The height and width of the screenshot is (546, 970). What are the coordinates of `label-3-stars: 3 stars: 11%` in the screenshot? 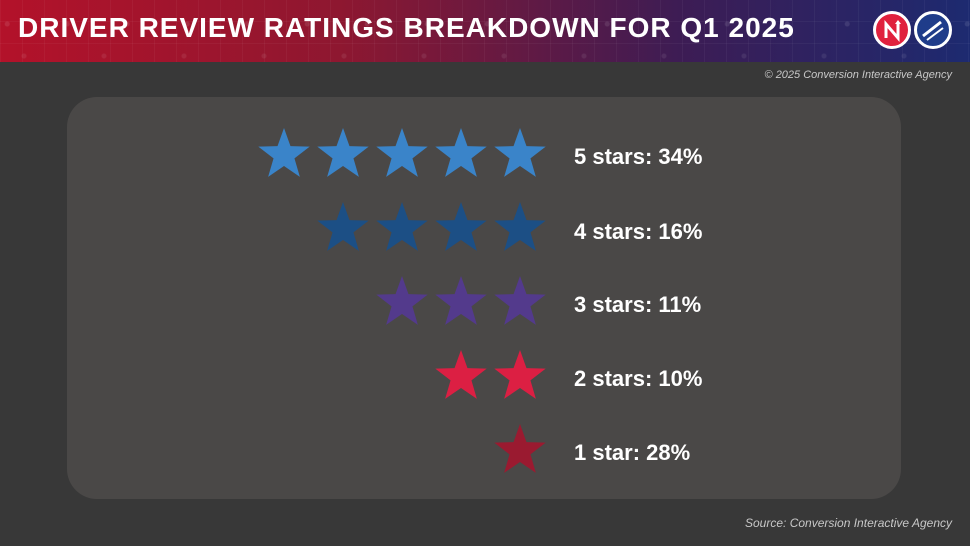 It's located at (638, 304).